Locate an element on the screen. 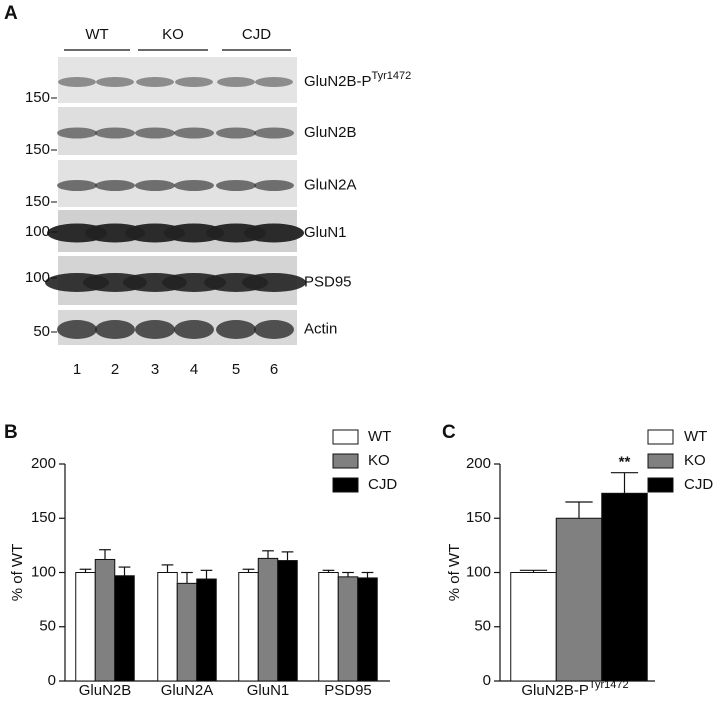 This screenshot has width=720, height=709. x-tick-label-sup: Tyr1472 is located at coordinates (609, 685).